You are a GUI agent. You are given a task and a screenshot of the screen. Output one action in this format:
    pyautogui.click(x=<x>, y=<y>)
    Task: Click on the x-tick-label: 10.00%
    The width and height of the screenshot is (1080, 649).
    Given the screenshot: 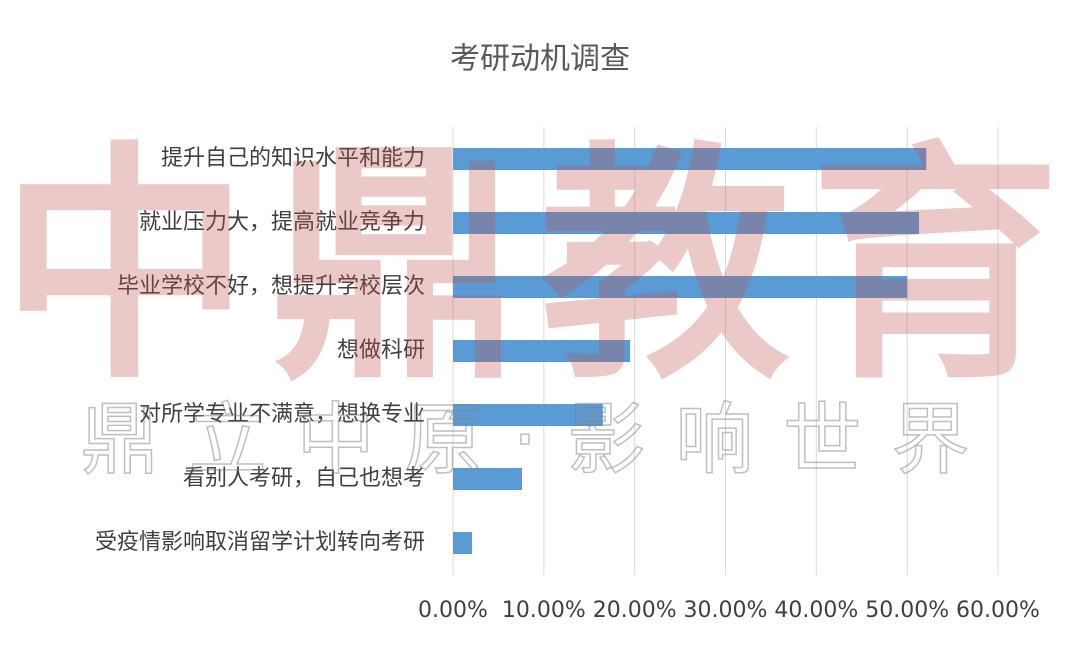 What is the action you would take?
    pyautogui.click(x=544, y=610)
    